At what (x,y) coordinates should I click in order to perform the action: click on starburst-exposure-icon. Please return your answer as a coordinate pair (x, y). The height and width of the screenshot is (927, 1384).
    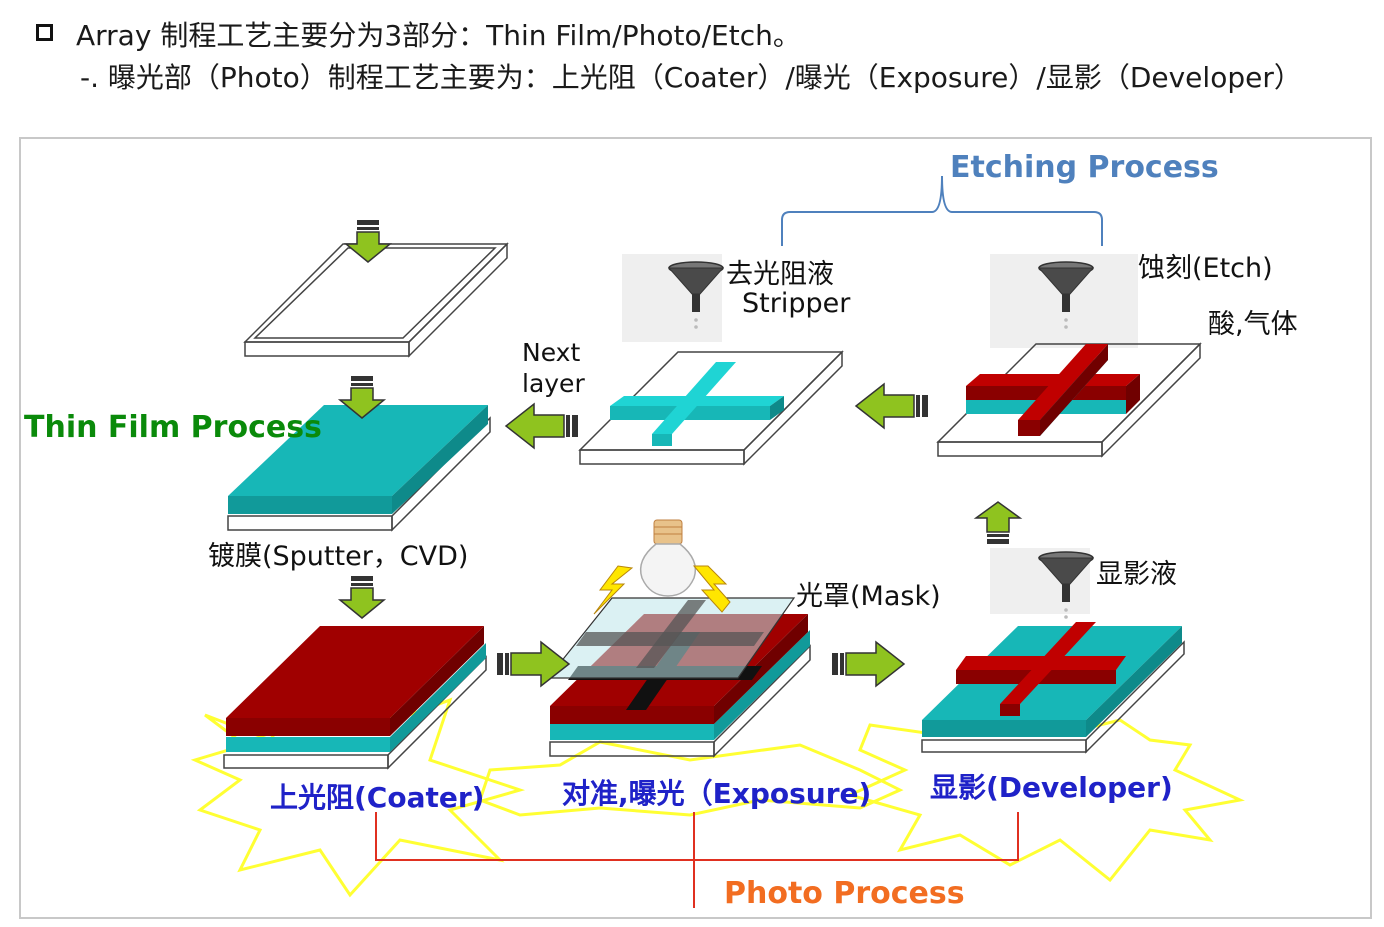
    Looking at the image, I should click on (691, 778).